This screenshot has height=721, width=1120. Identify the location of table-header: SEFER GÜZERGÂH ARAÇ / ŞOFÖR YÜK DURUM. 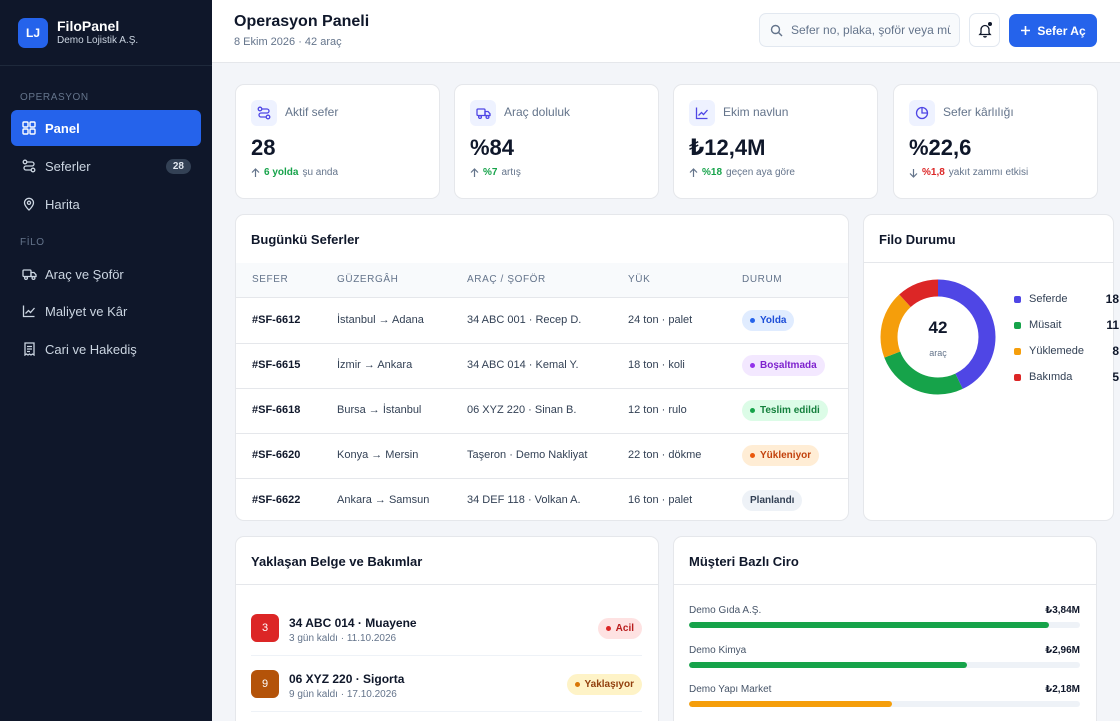
(542, 280).